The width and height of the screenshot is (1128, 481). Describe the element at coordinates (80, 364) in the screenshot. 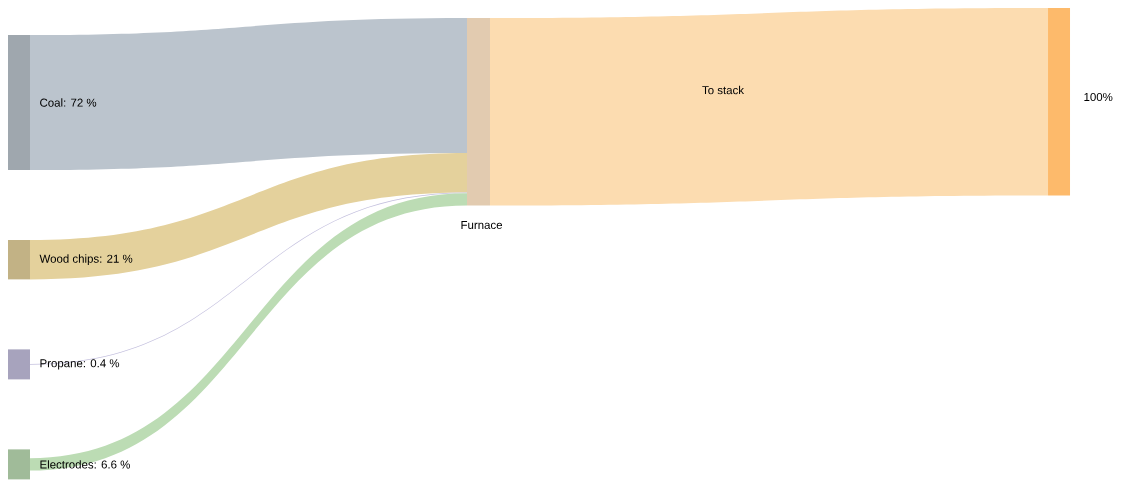

I see `data-label: Propane: 0.4 %` at that location.